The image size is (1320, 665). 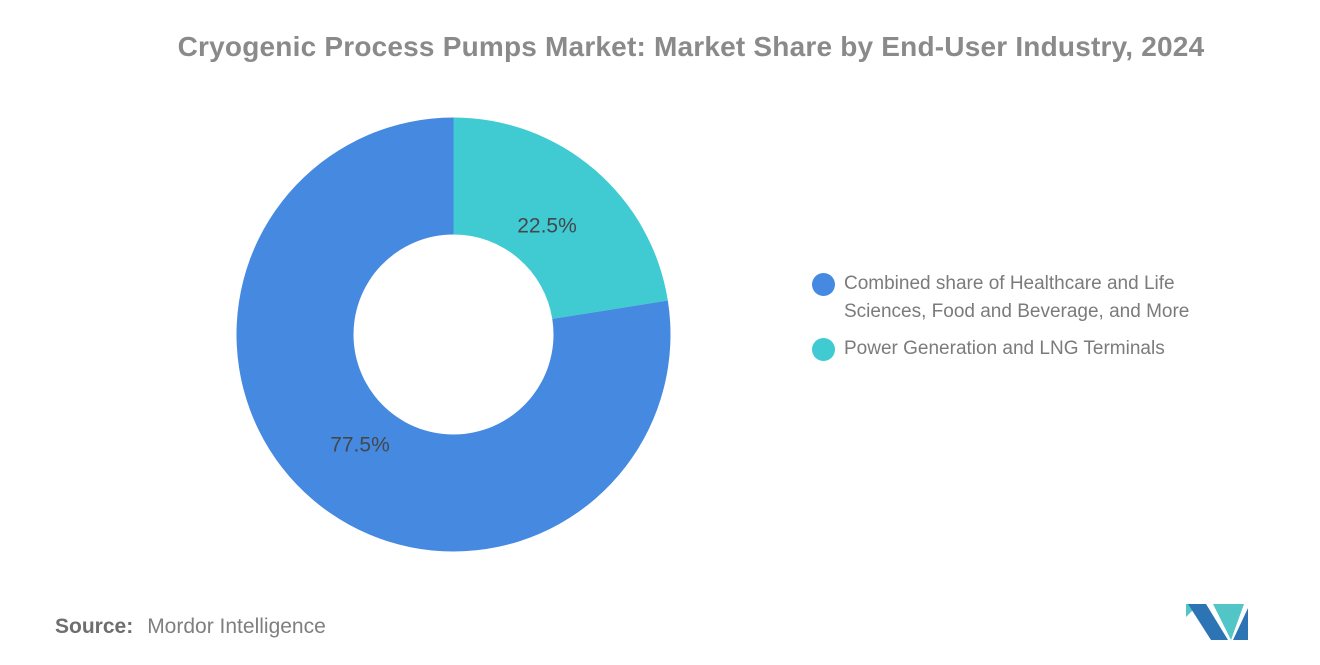 What do you see at coordinates (547, 226) in the screenshot?
I see `slice-value-label: 22.5%` at bounding box center [547, 226].